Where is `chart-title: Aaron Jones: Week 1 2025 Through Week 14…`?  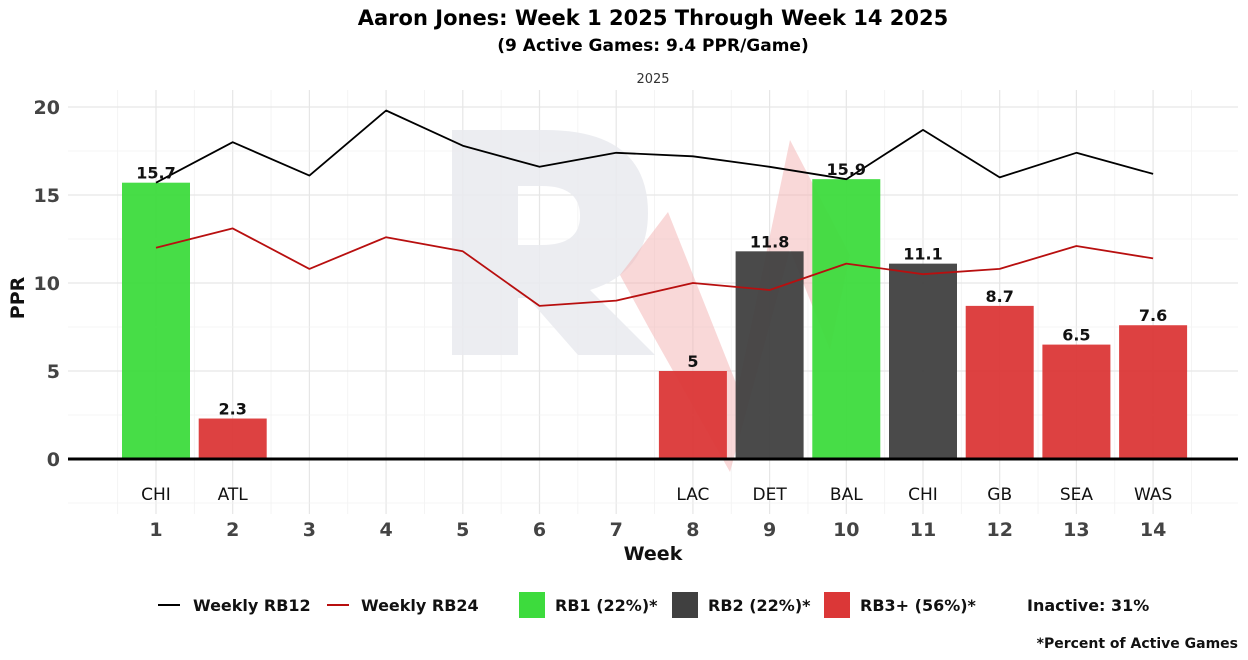 chart-title: Aaron Jones: Week 1 2025 Through Week 14… is located at coordinates (653, 18).